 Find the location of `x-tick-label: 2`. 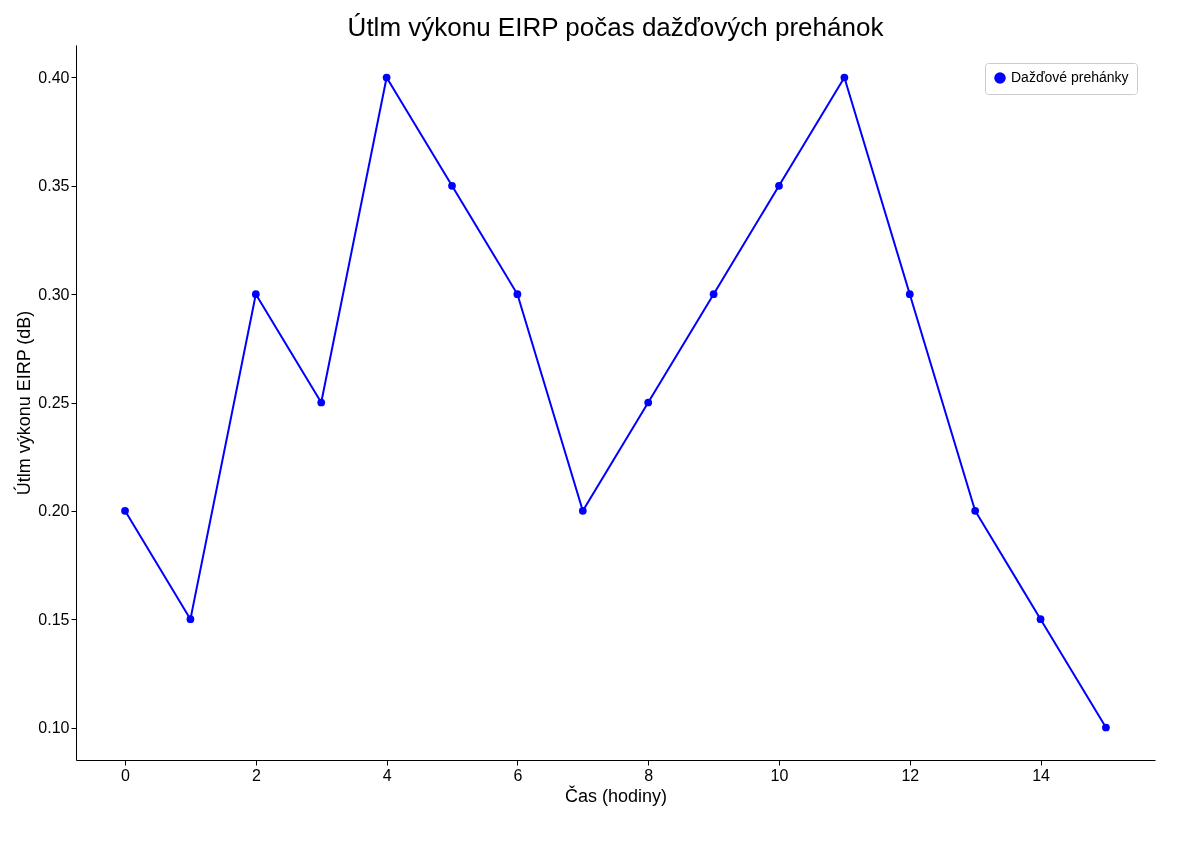

x-tick-label: 2 is located at coordinates (256, 775).